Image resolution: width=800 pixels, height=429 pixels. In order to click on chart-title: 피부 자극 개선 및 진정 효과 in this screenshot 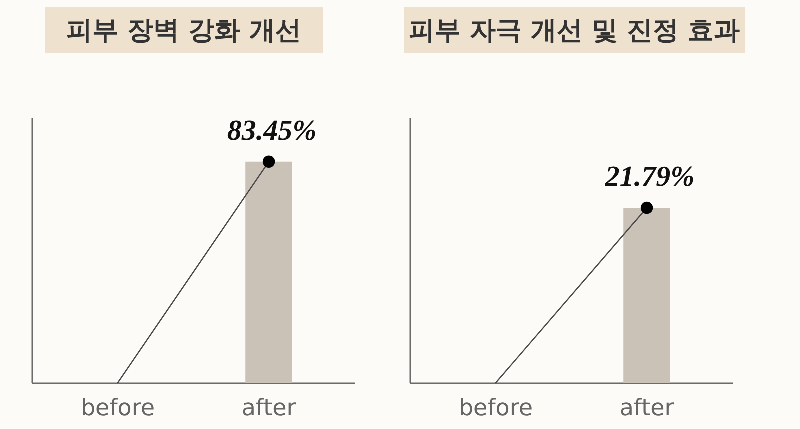, I will do `click(574, 30)`.